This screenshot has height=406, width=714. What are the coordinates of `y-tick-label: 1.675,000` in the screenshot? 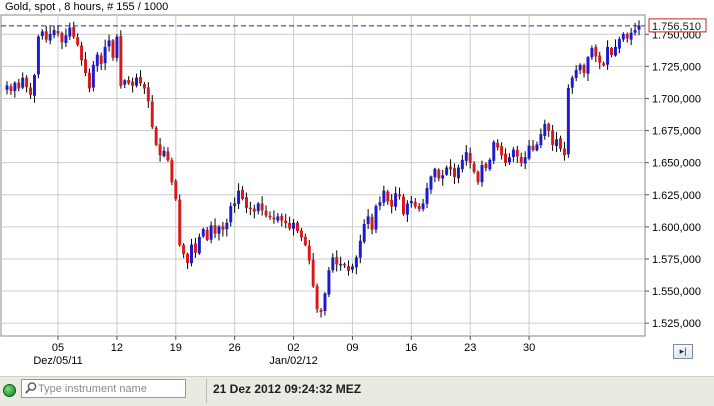 It's located at (676, 132).